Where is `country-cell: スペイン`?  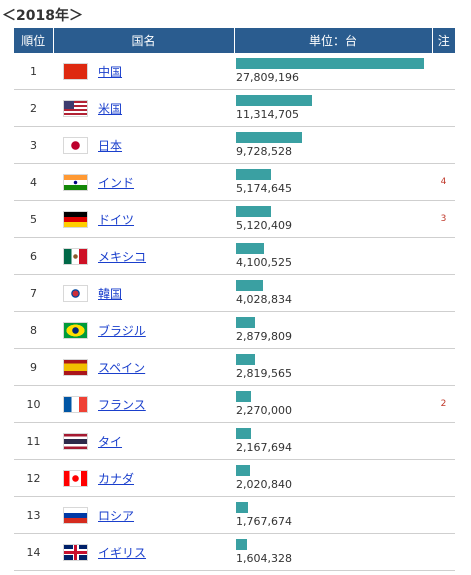
country-cell: スペイン is located at coordinates (143, 367).